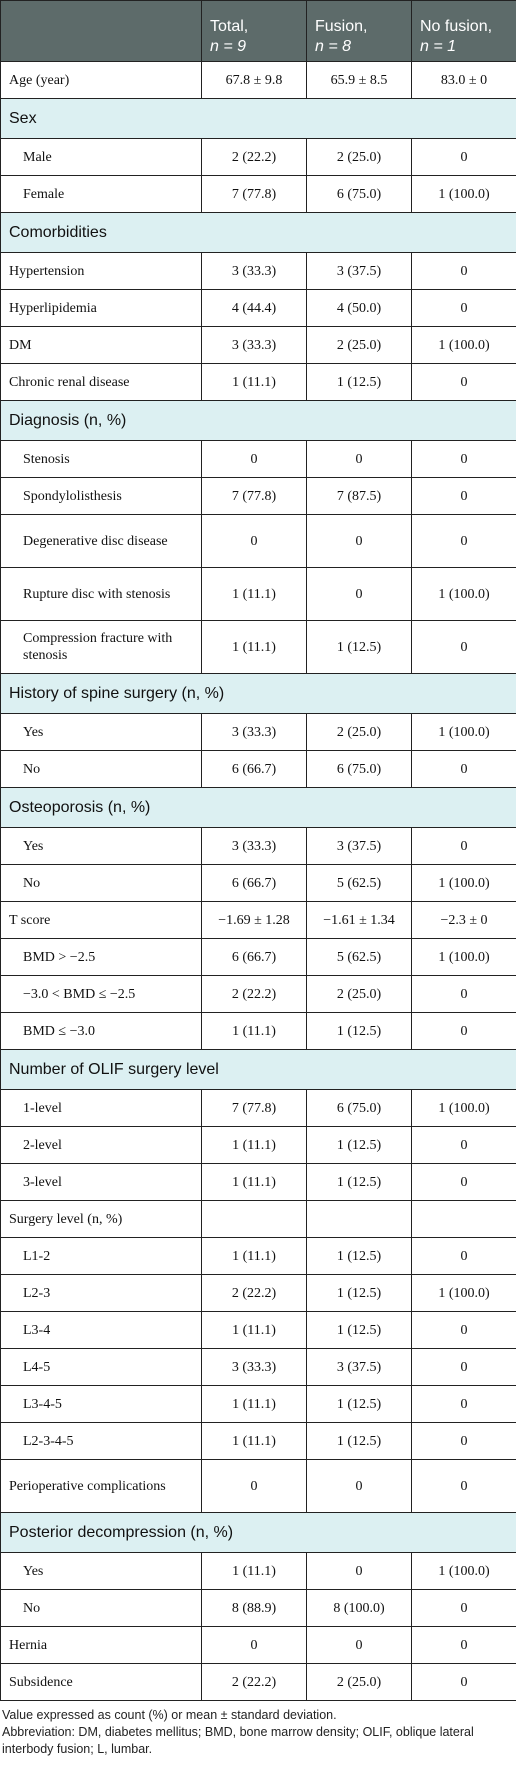 The height and width of the screenshot is (1774, 516). I want to click on value-cell: 8 (88.9), so click(254, 1608).